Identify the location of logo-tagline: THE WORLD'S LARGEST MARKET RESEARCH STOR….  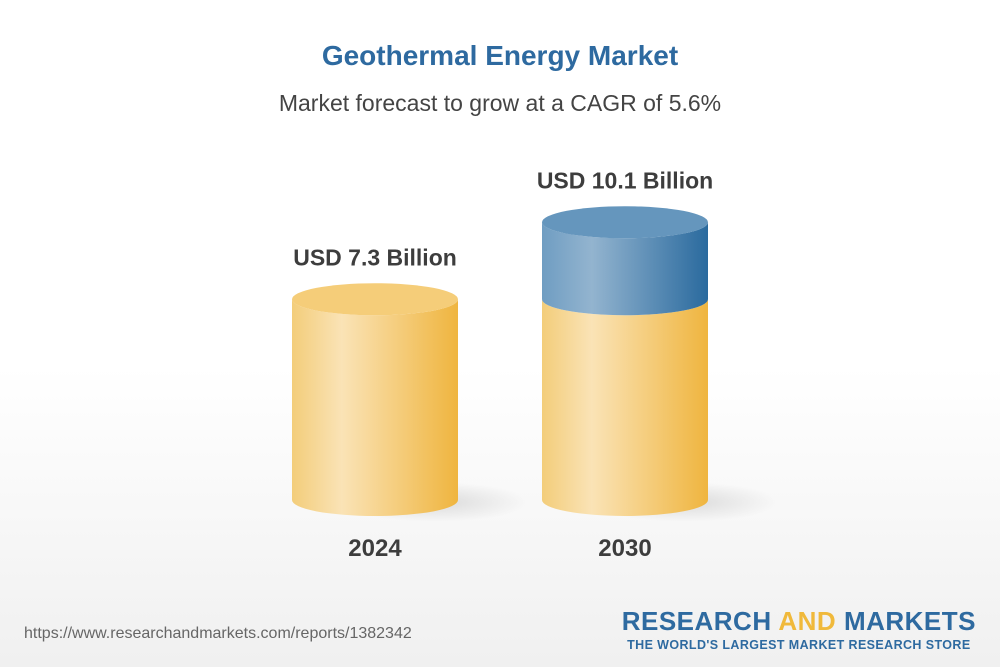
(799, 645).